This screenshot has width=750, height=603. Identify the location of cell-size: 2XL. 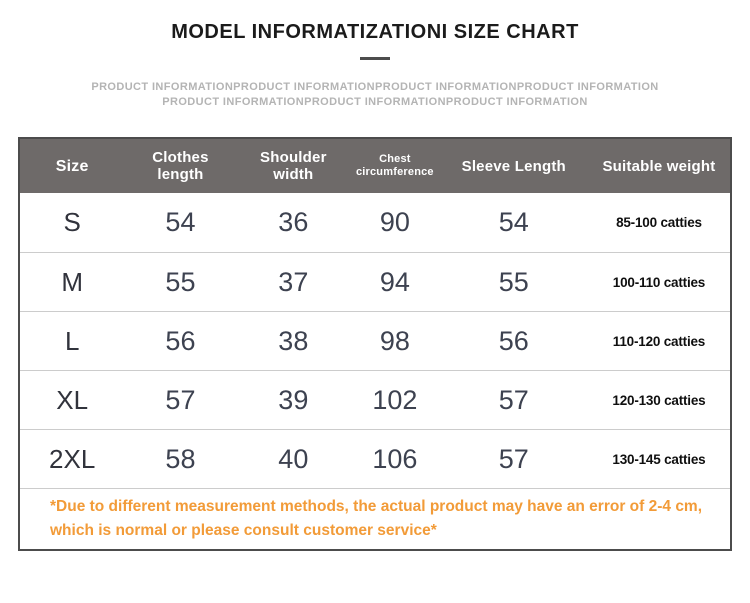
(72, 458).